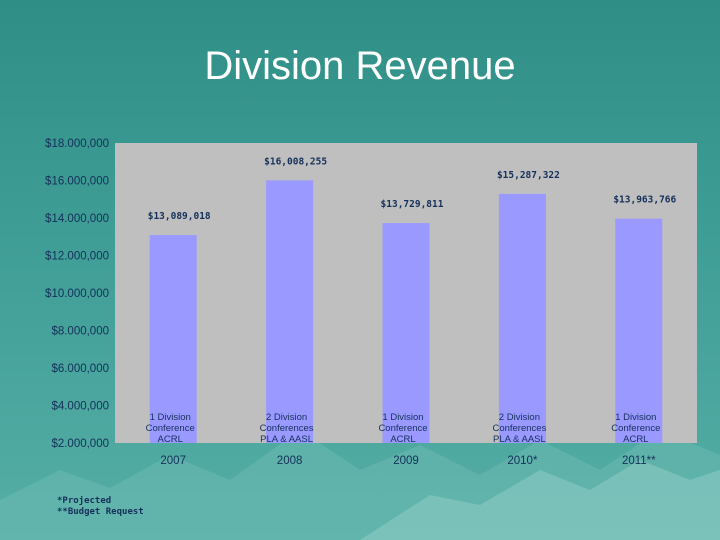  Describe the element at coordinates (77, 182) in the screenshot. I see `y-tick-label: $16.000,000` at that location.